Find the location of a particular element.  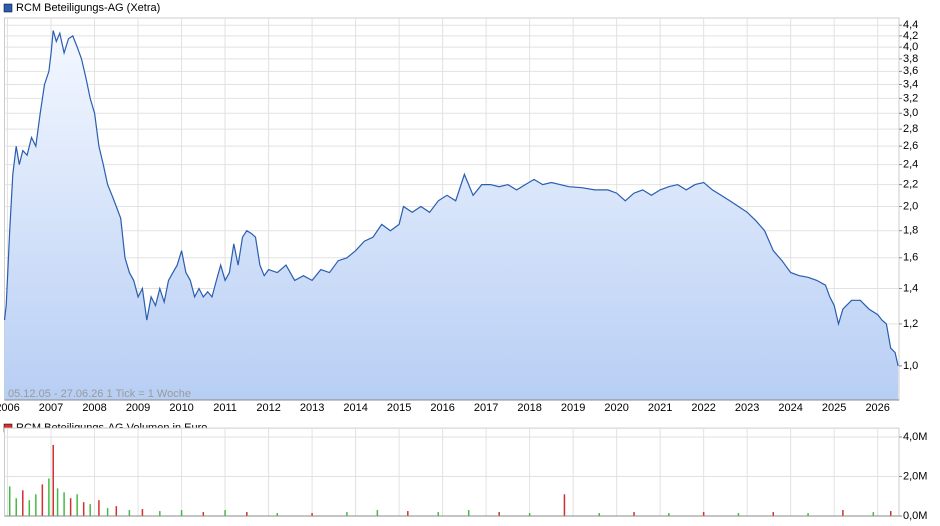

x-tick-label: 2019 is located at coordinates (573, 408).